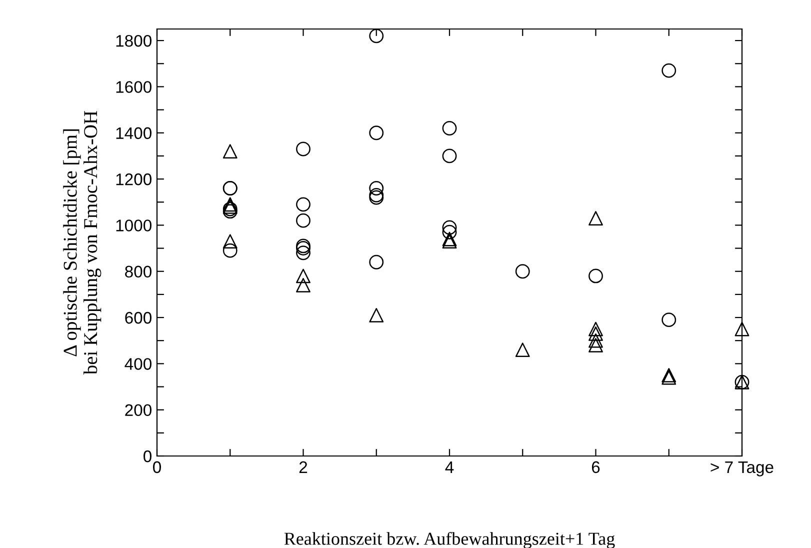  Describe the element at coordinates (303, 467) in the screenshot. I see `x-tick-label: 2` at that location.